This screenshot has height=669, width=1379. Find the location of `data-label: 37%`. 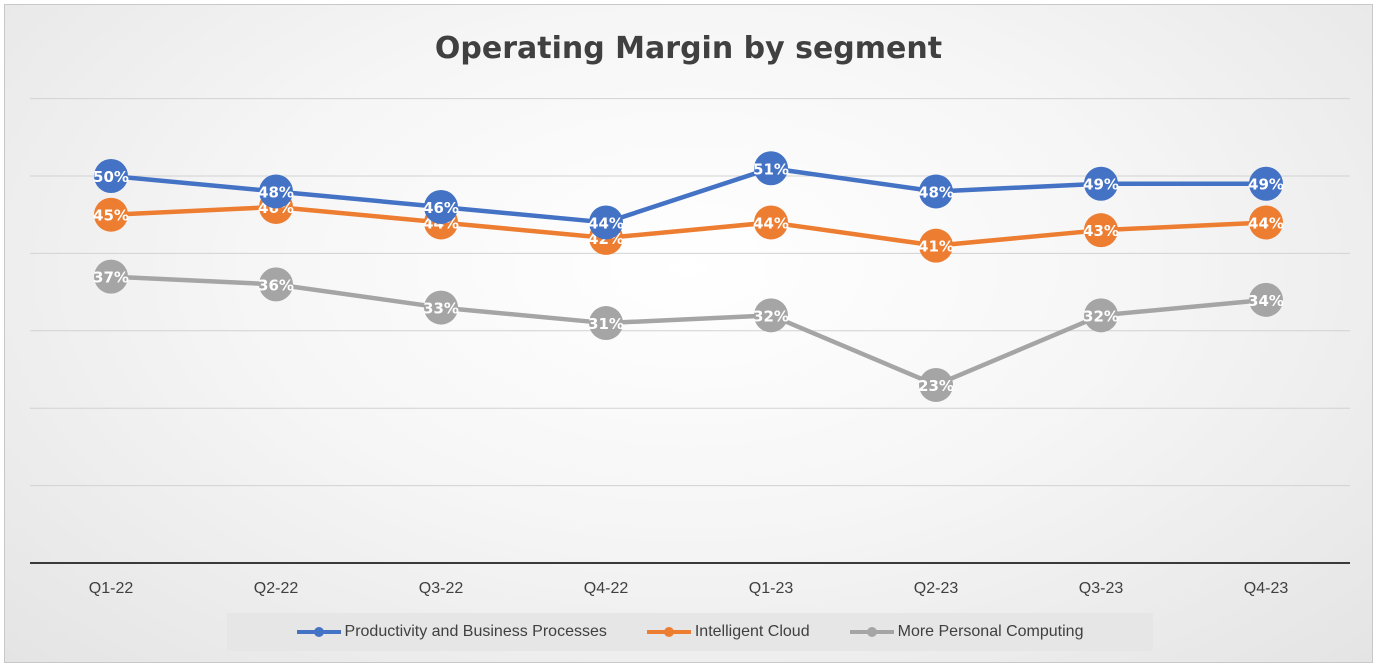

data-label: 37% is located at coordinates (111, 278).